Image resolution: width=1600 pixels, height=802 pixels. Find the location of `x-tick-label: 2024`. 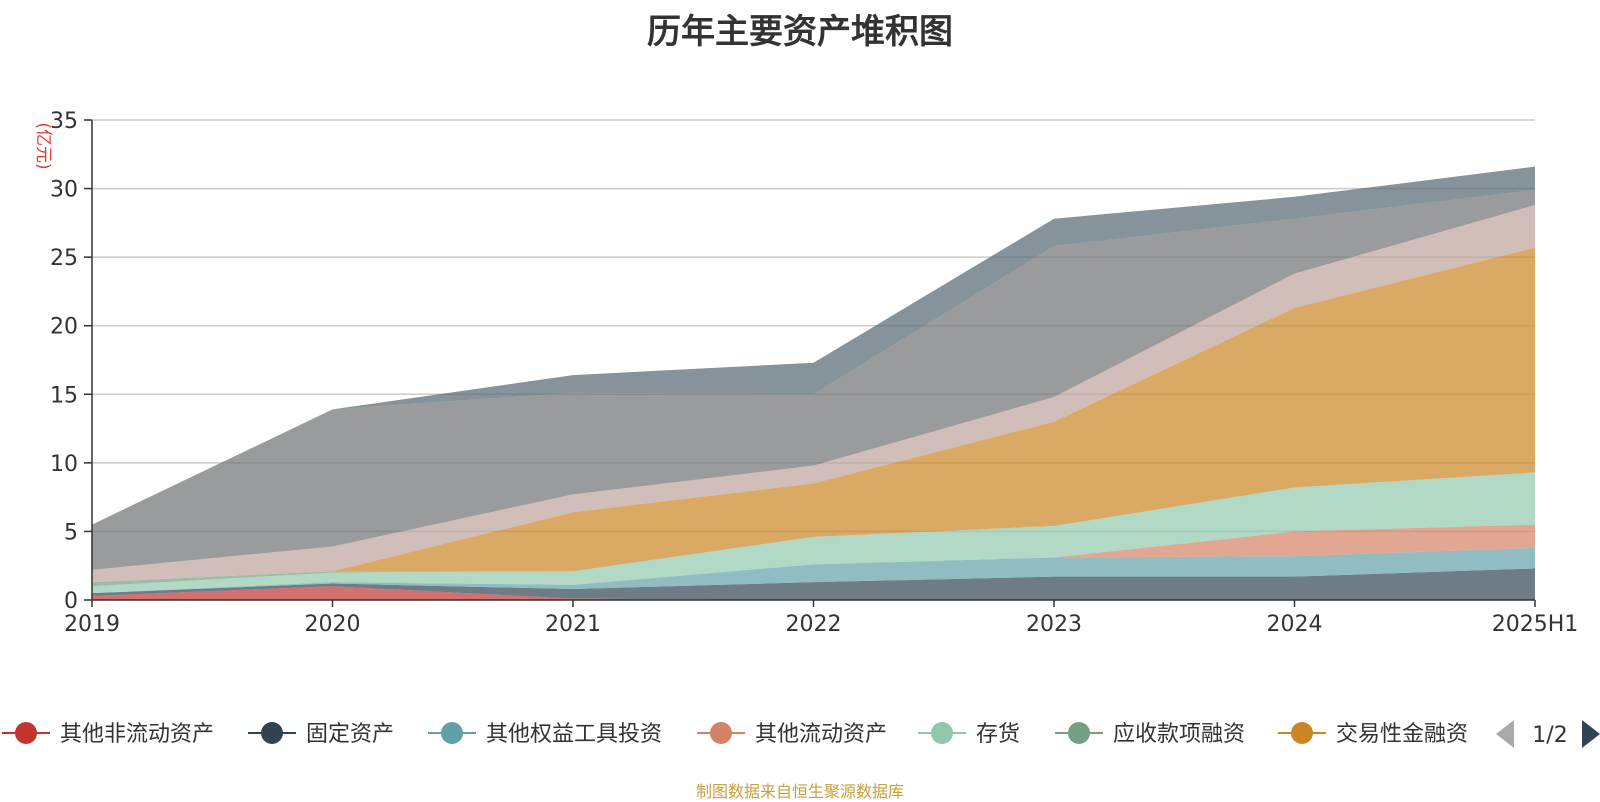

x-tick-label: 2024 is located at coordinates (1295, 624).